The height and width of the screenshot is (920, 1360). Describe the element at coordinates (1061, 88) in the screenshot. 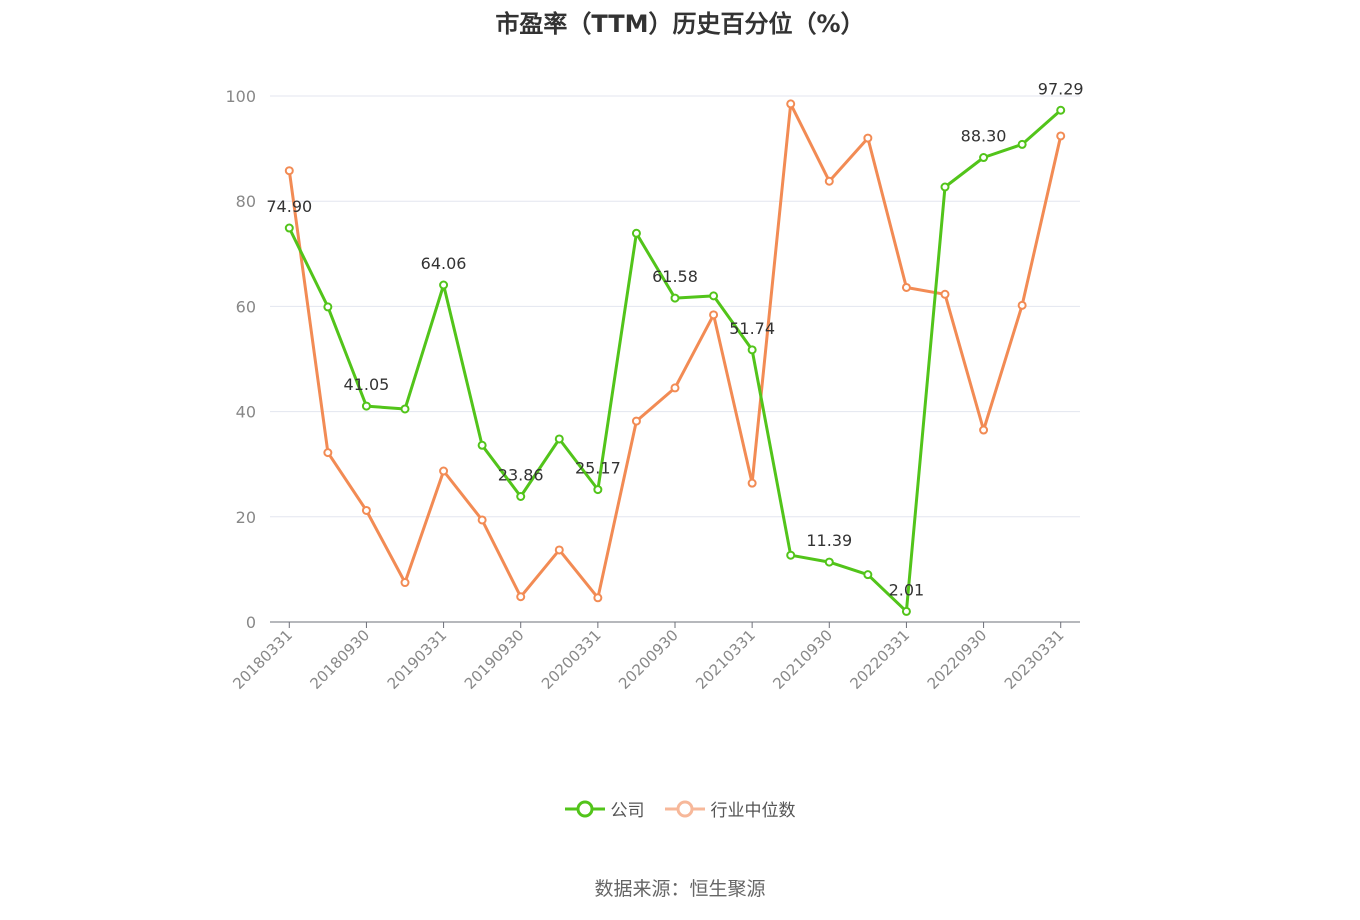

I see `data-label-company: 97.29` at that location.